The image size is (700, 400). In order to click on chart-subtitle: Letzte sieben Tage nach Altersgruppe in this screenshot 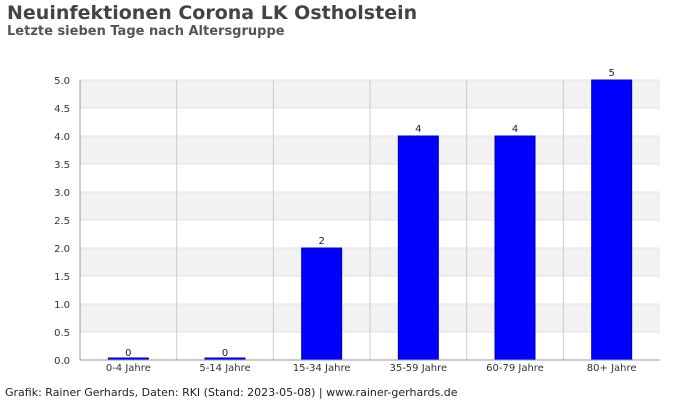, I will do `click(146, 31)`.